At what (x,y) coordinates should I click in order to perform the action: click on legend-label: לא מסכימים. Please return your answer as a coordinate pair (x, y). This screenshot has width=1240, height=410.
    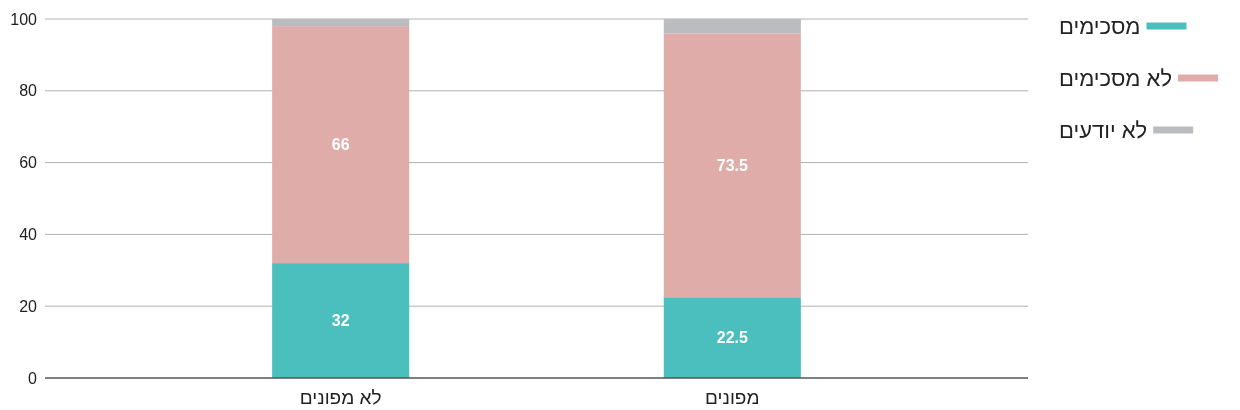
    Looking at the image, I should click on (1116, 78).